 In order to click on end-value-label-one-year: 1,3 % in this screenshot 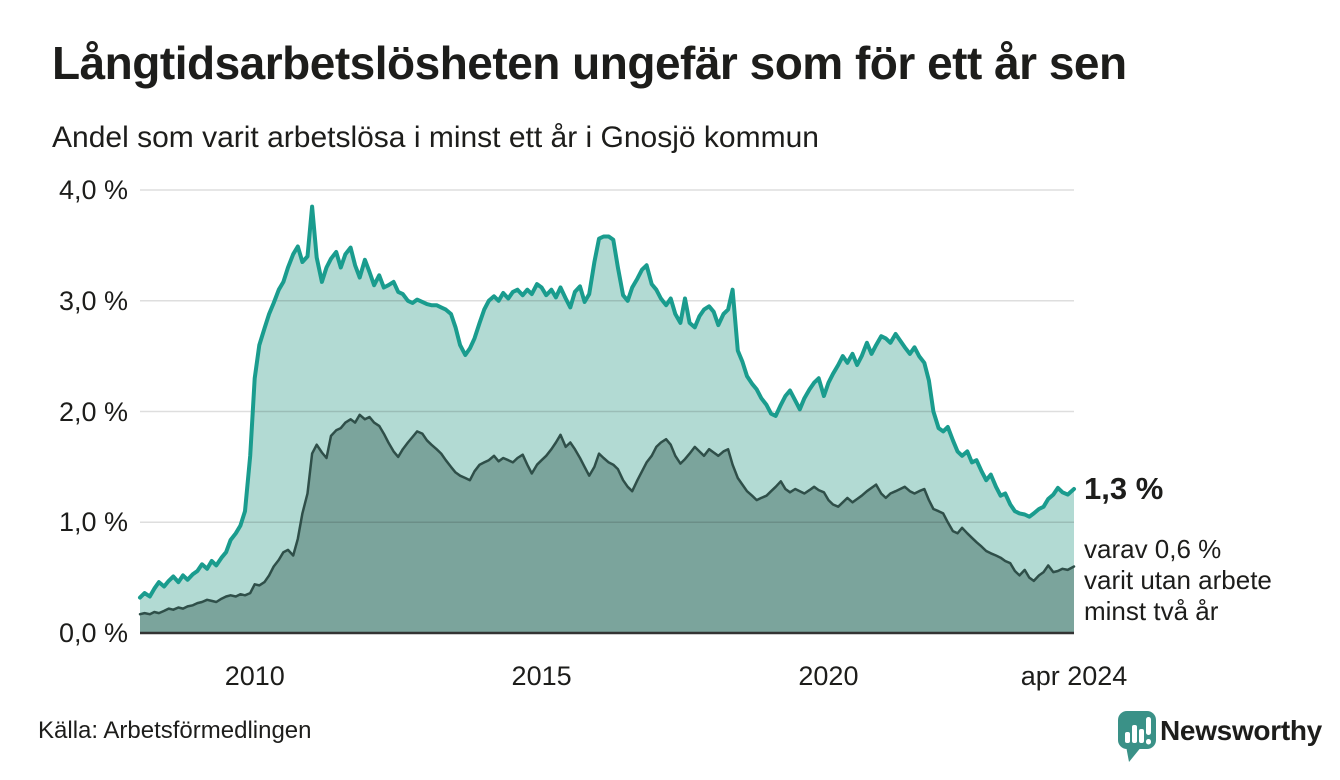, I will do `click(1124, 488)`.